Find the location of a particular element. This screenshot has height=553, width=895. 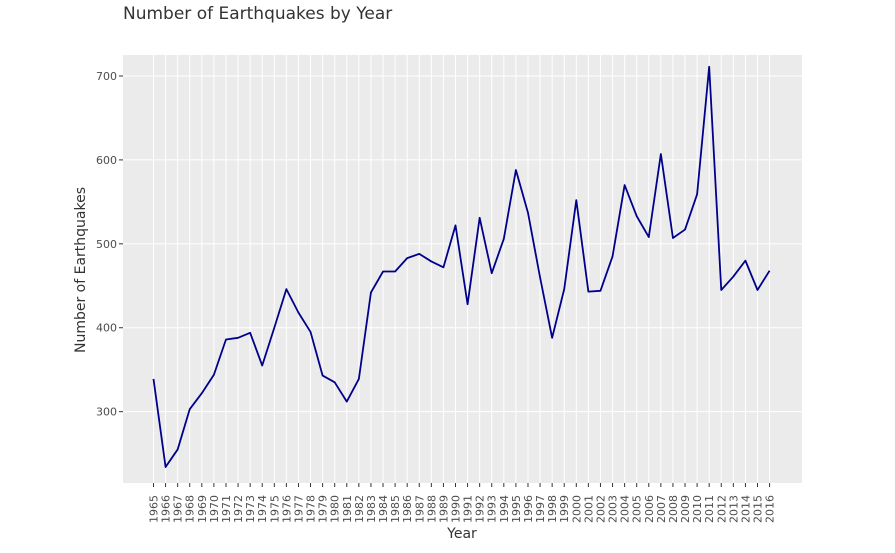

x-tick-label: 2011 is located at coordinates (709, 509).